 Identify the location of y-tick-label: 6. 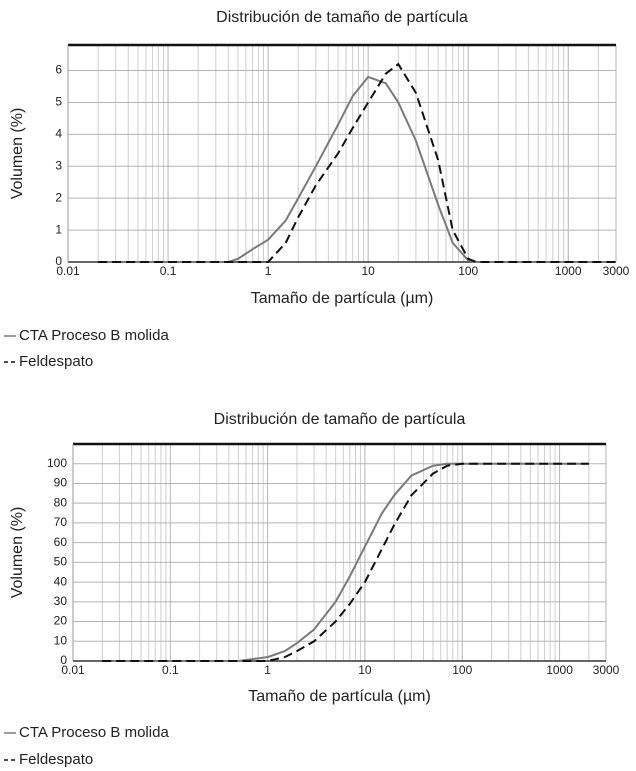
(58, 70).